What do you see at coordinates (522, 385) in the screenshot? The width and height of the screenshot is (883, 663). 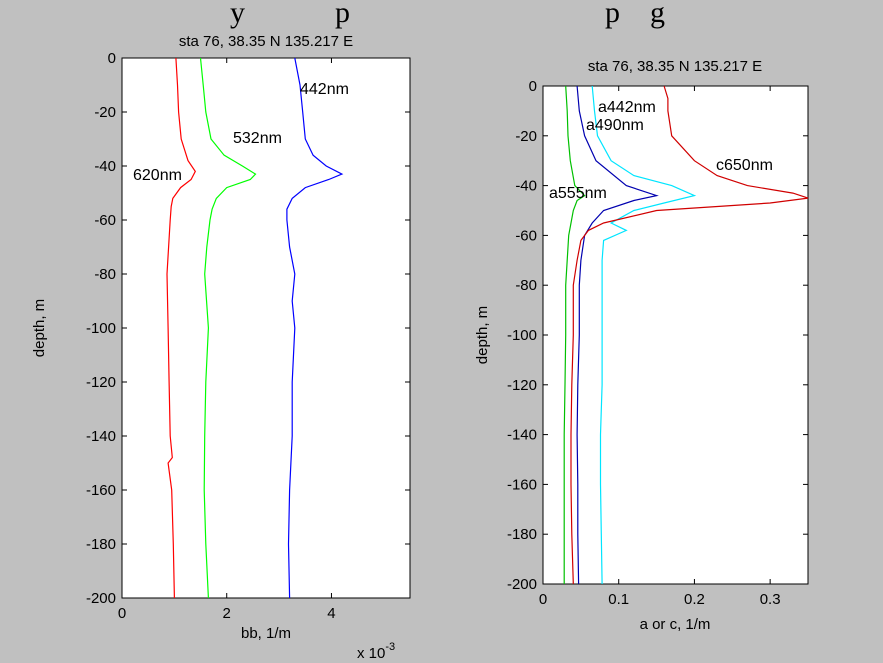 I see `right-ytick-label: -120` at bounding box center [522, 385].